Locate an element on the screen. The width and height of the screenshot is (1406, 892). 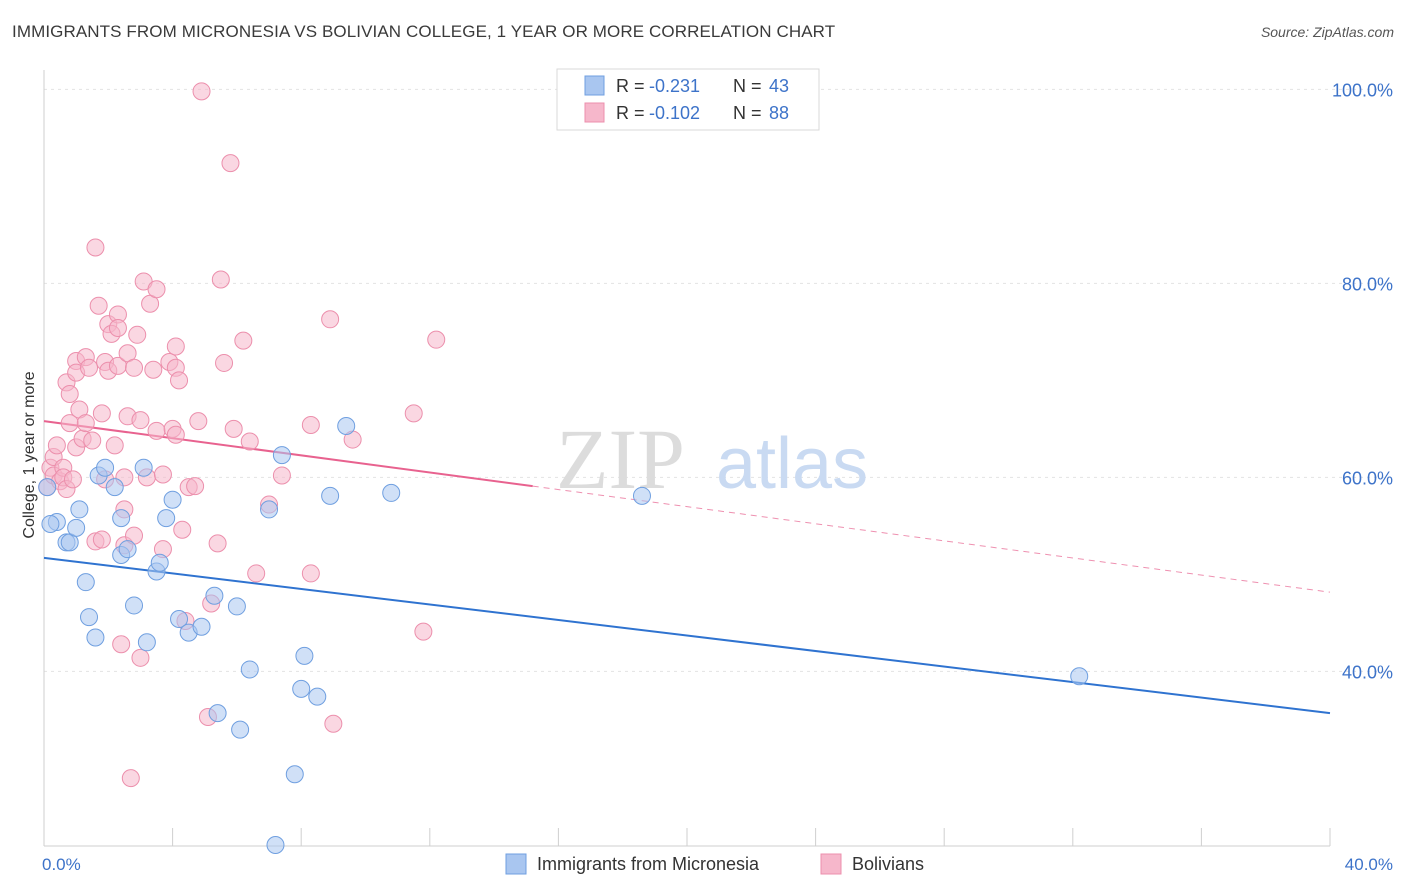
x-tick-label-max: 40.0% is located at coordinates (1369, 864).